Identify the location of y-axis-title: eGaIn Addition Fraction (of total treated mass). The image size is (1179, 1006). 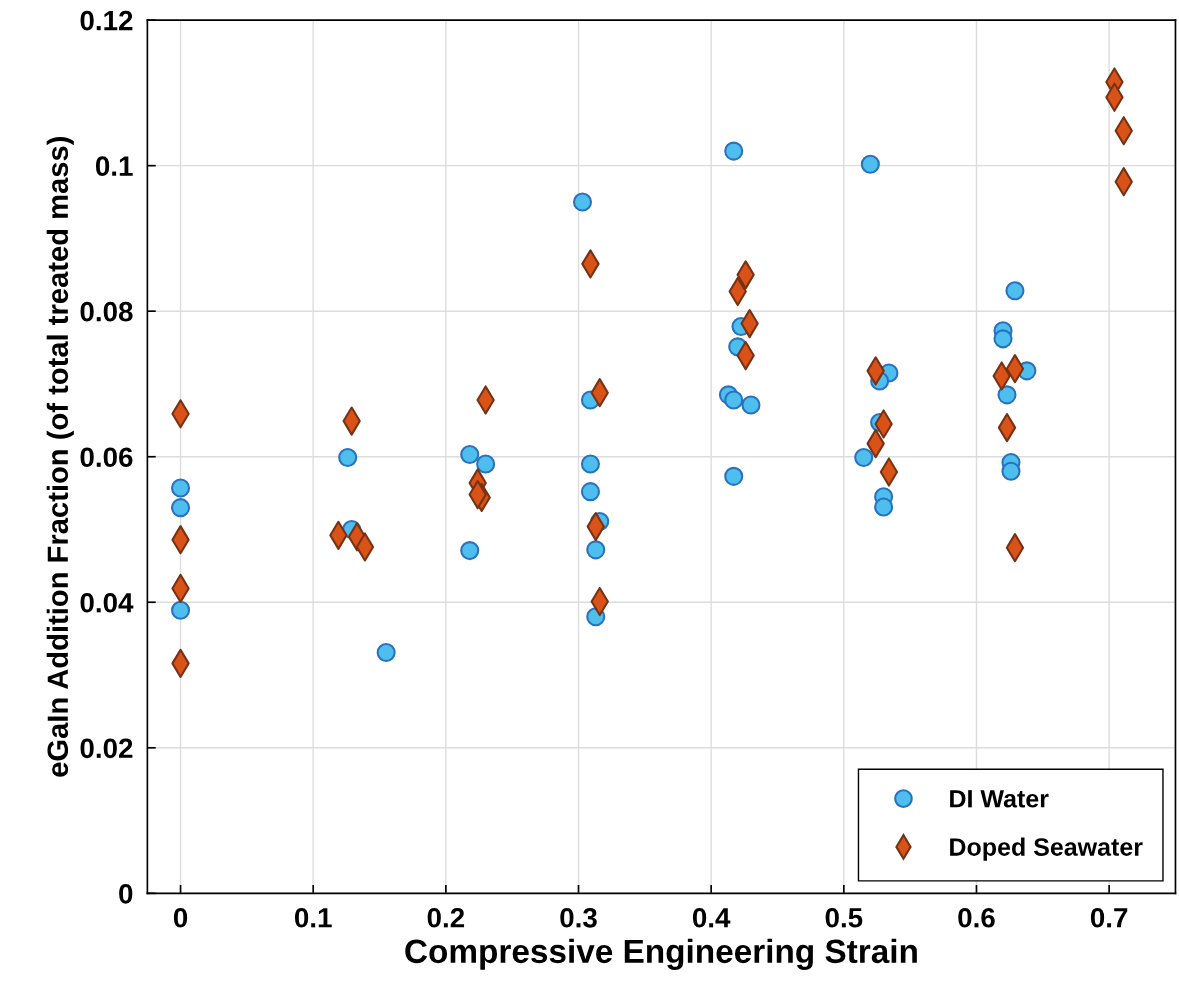
(60, 457).